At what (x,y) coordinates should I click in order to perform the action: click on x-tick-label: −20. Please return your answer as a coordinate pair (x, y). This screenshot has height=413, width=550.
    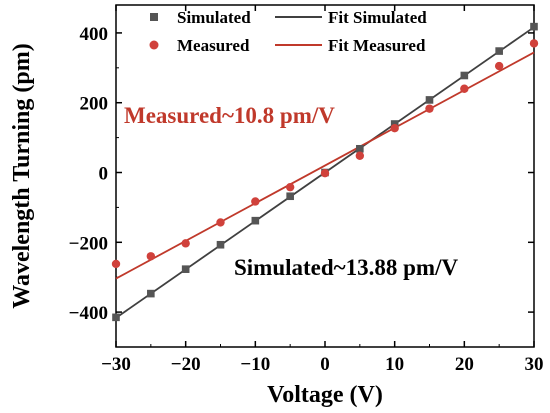
    Looking at the image, I should click on (186, 364).